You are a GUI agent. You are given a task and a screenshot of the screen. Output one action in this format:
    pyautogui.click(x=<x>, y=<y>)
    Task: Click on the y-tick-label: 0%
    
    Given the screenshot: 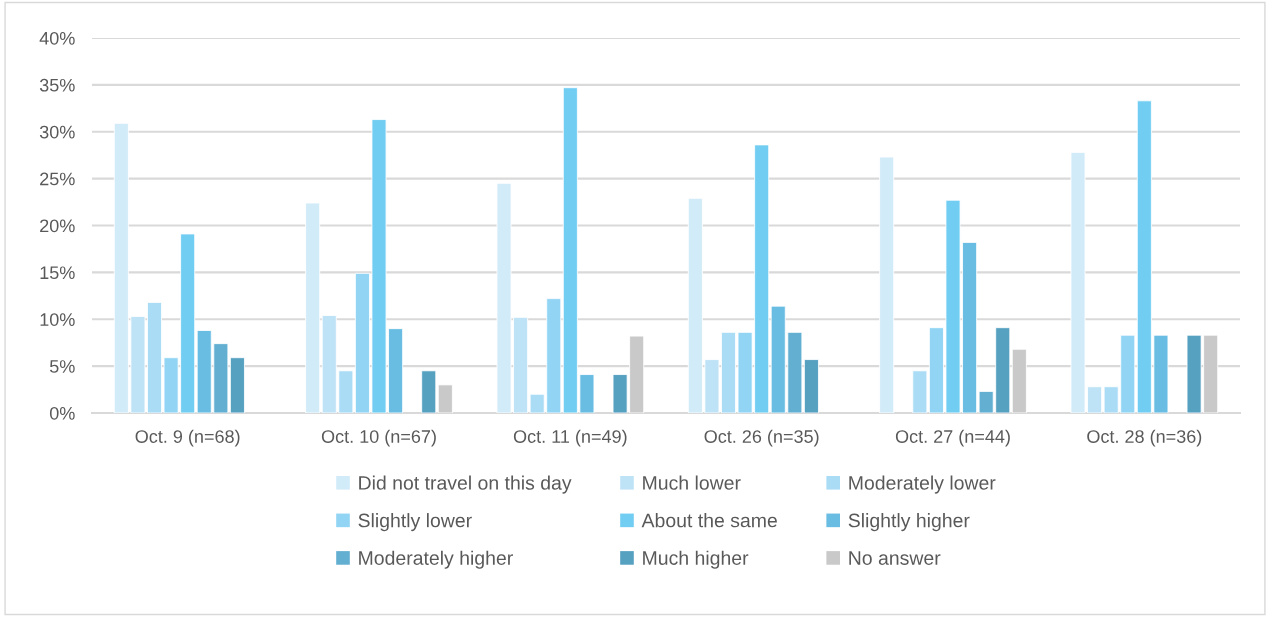 What is the action you would take?
    pyautogui.click(x=62, y=413)
    